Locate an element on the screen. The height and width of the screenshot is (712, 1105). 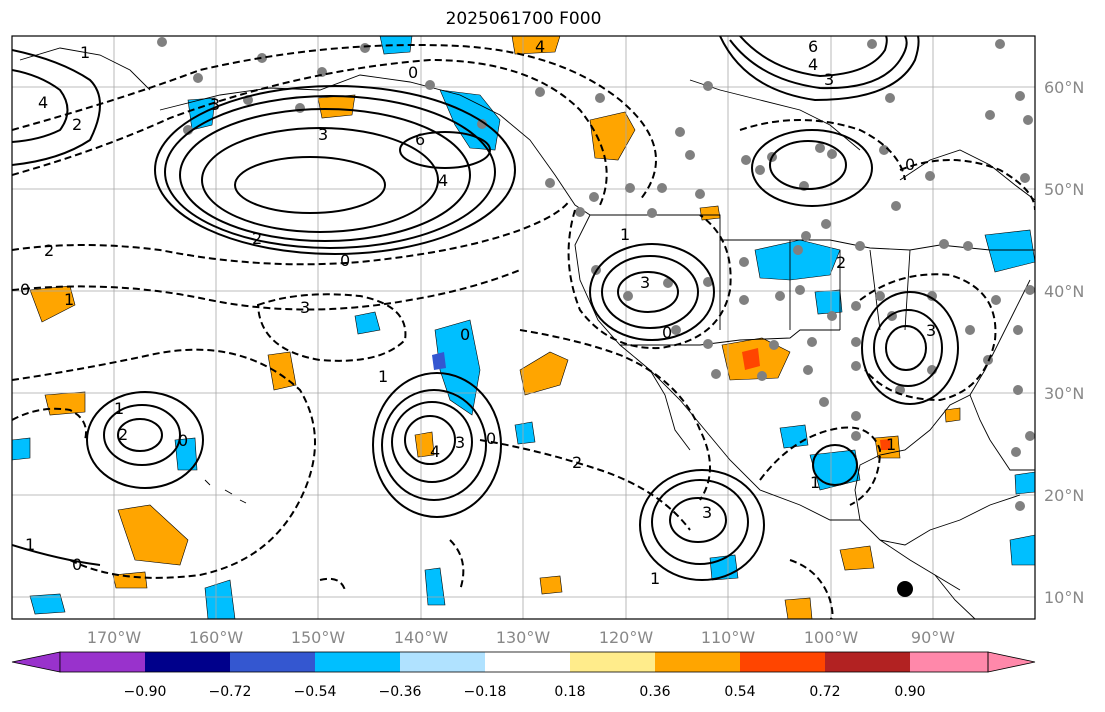
lat-label: 60°N is located at coordinates (1064, 87).